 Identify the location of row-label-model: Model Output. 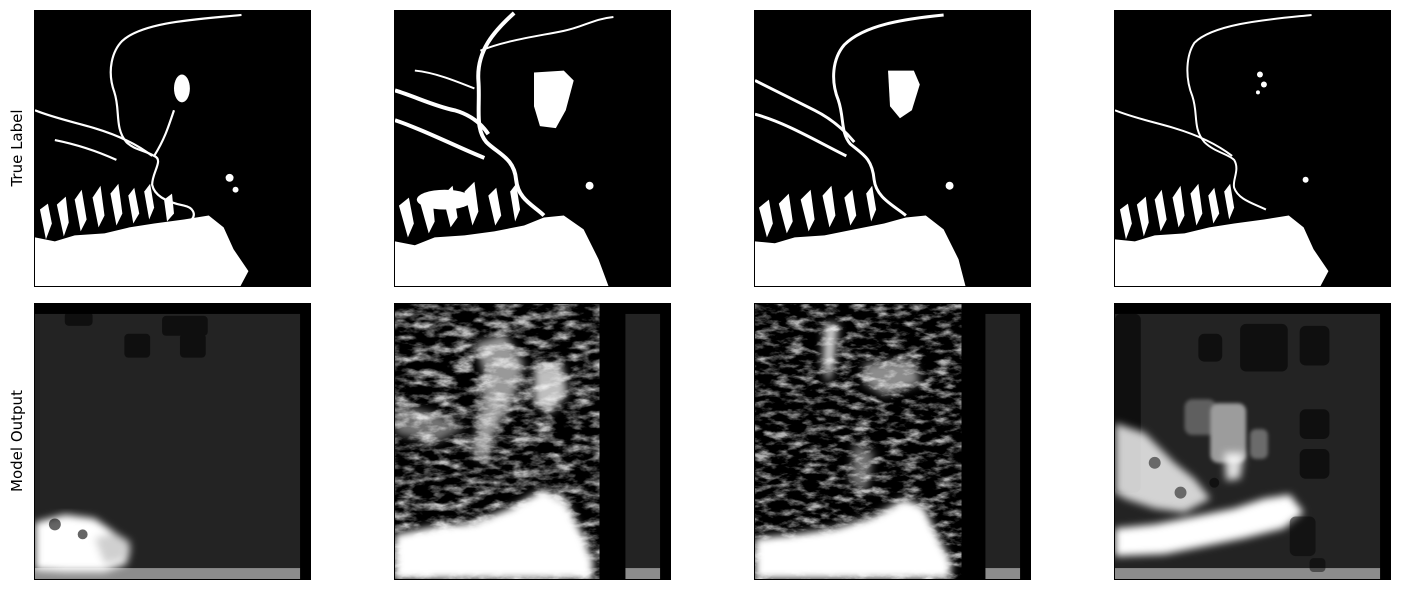
(17, 441).